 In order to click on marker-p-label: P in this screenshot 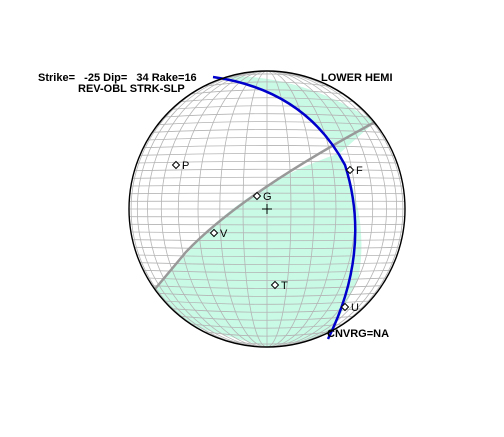, I will do `click(185, 166)`.